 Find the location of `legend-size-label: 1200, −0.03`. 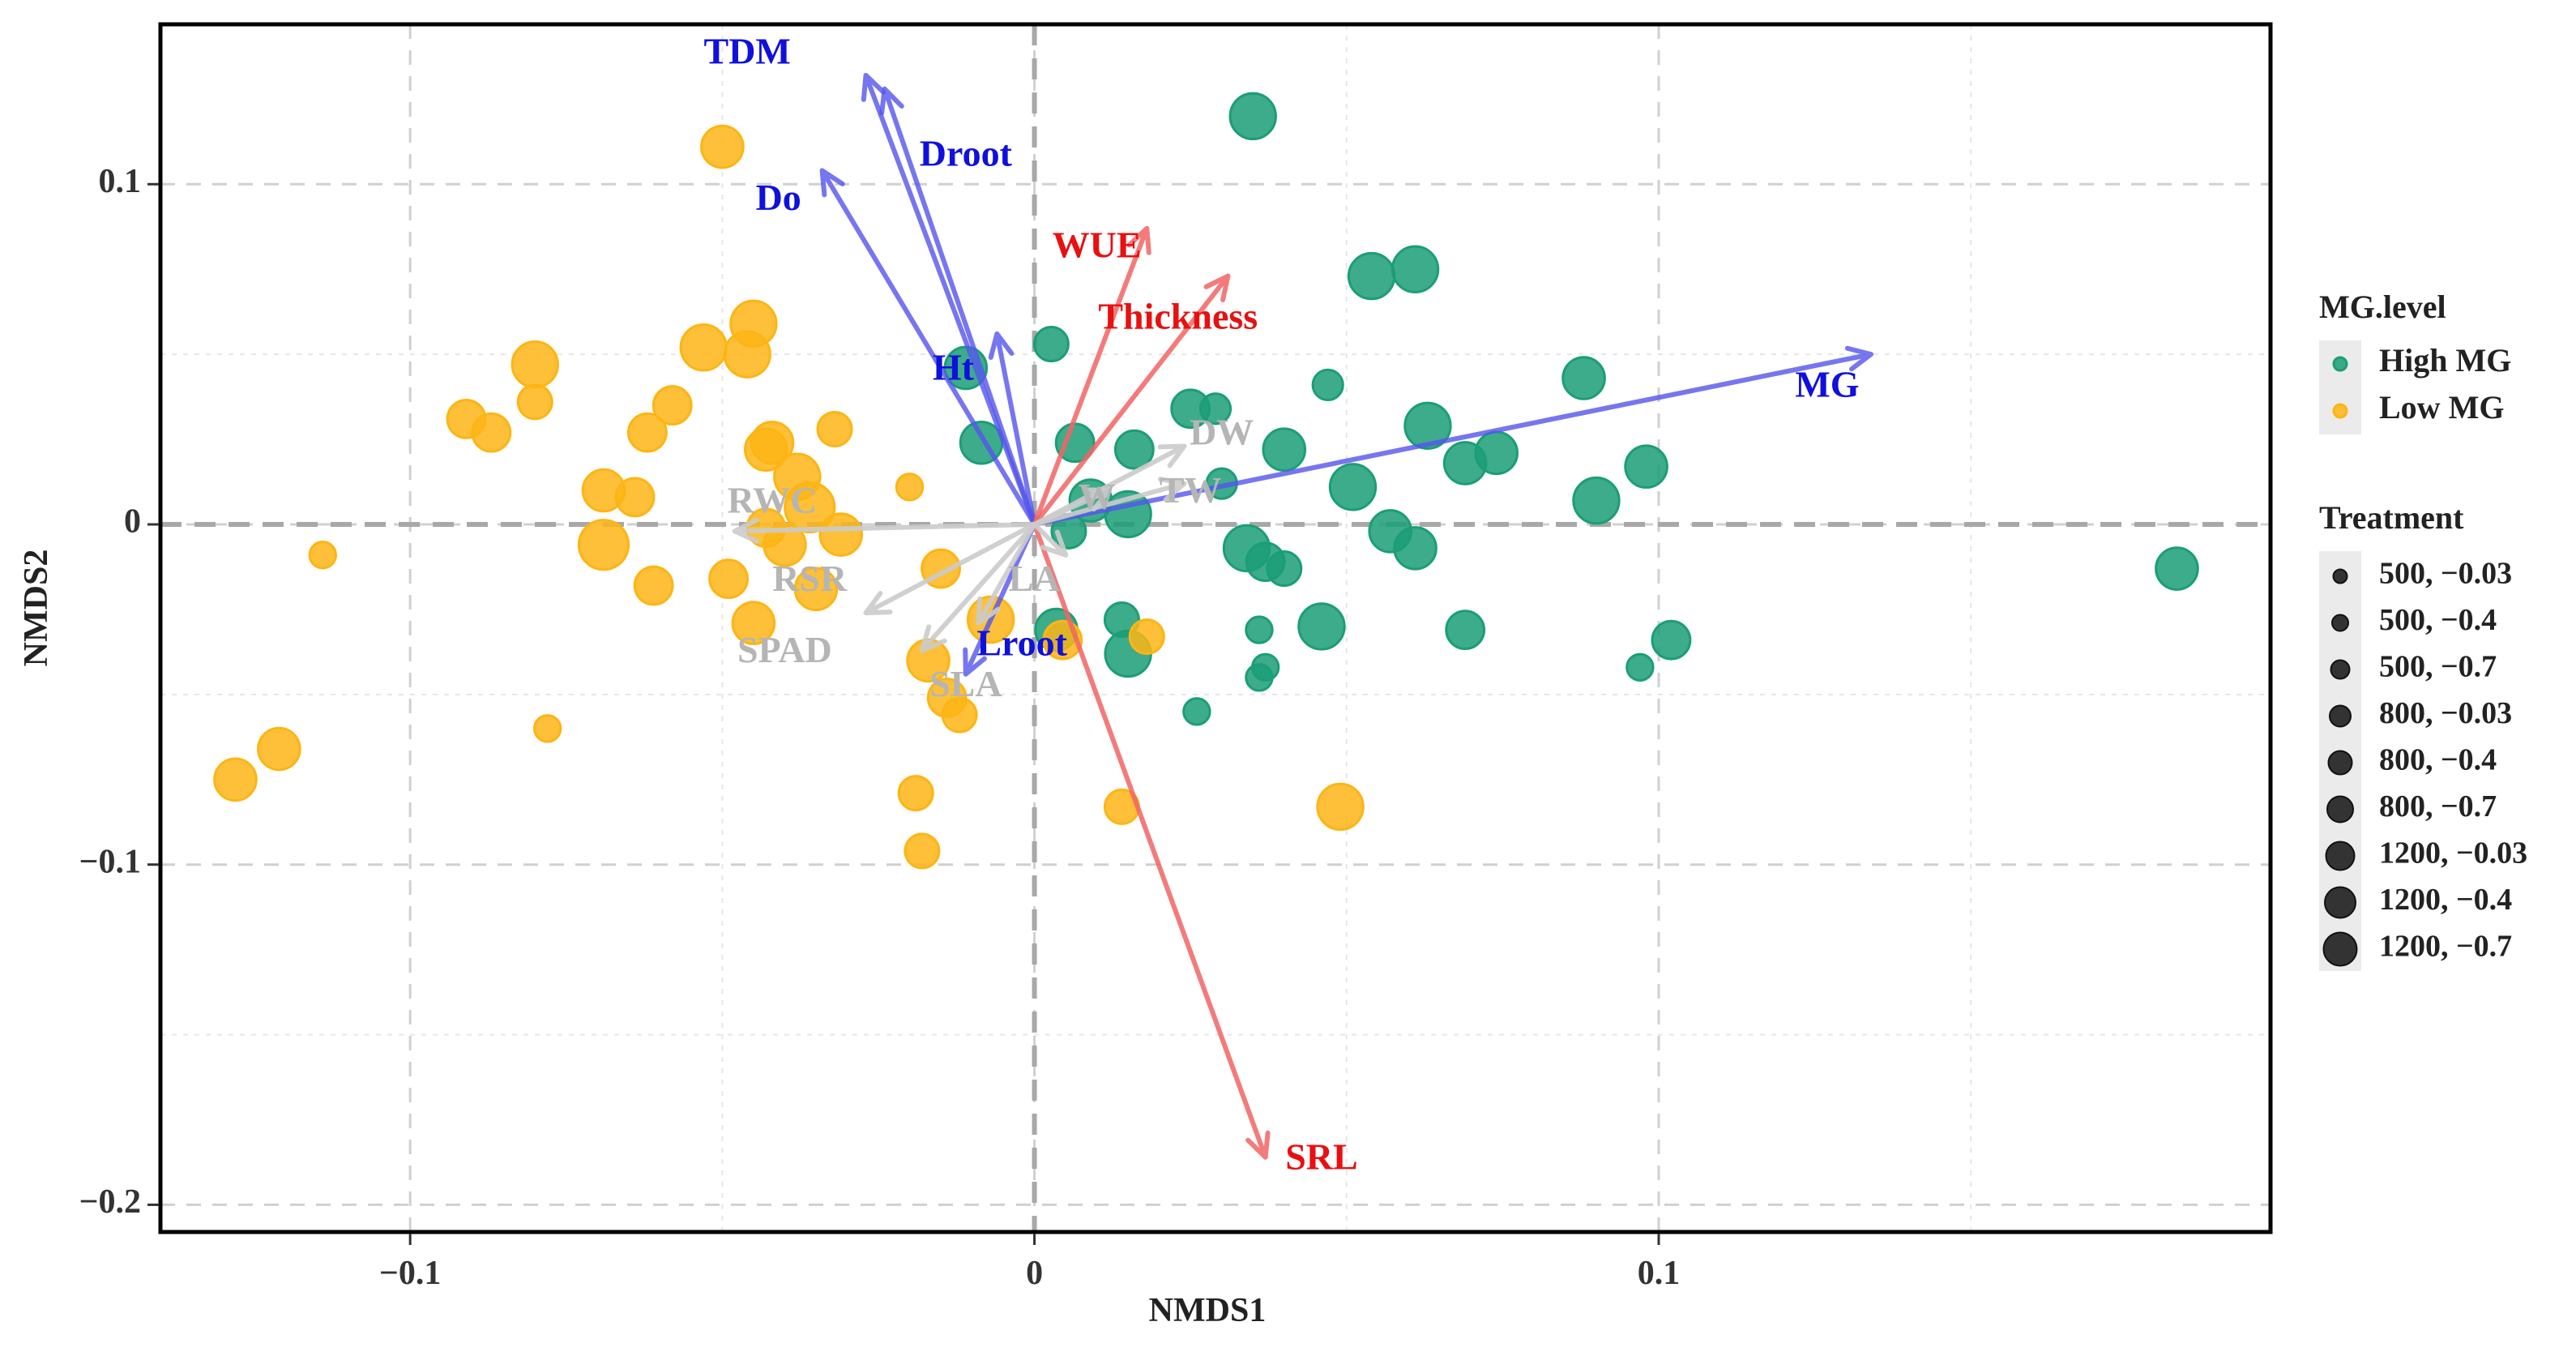

legend-size-label: 1200, −0.03 is located at coordinates (2453, 853).